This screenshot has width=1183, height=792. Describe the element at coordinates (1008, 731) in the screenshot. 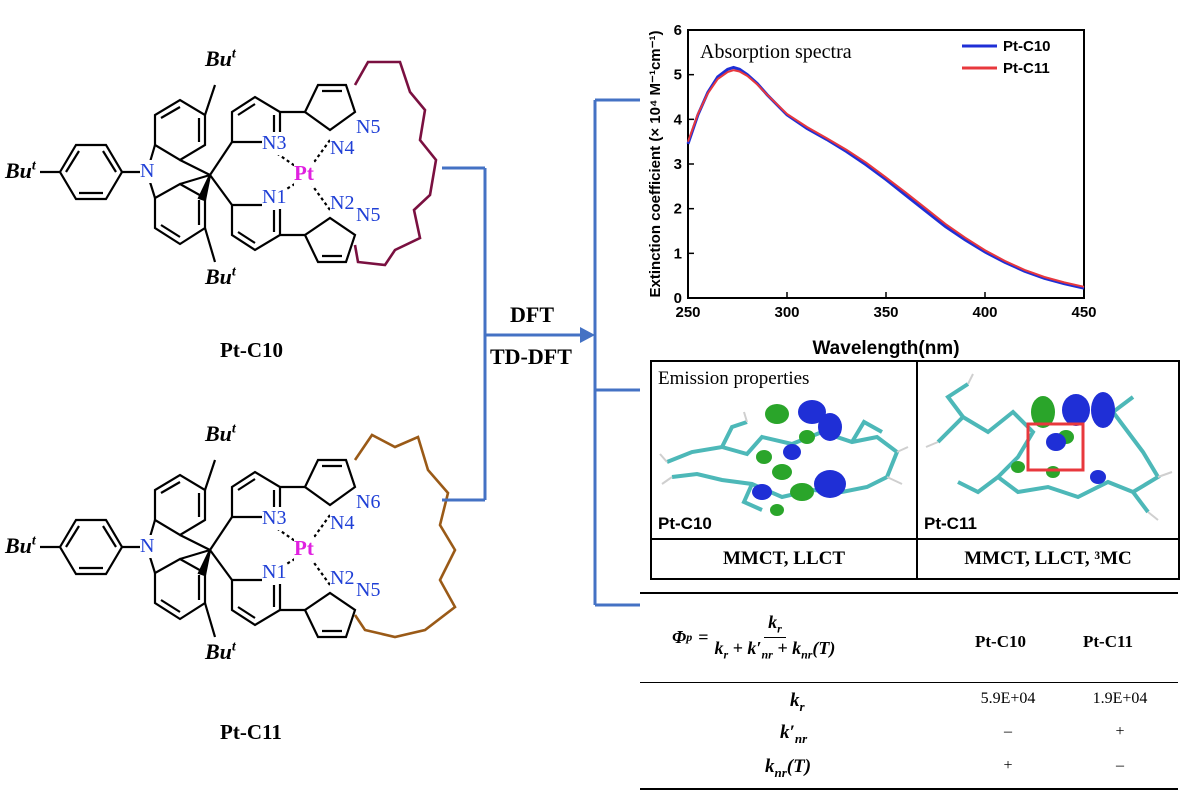

I see `cell-knr-prime-c10: –` at that location.